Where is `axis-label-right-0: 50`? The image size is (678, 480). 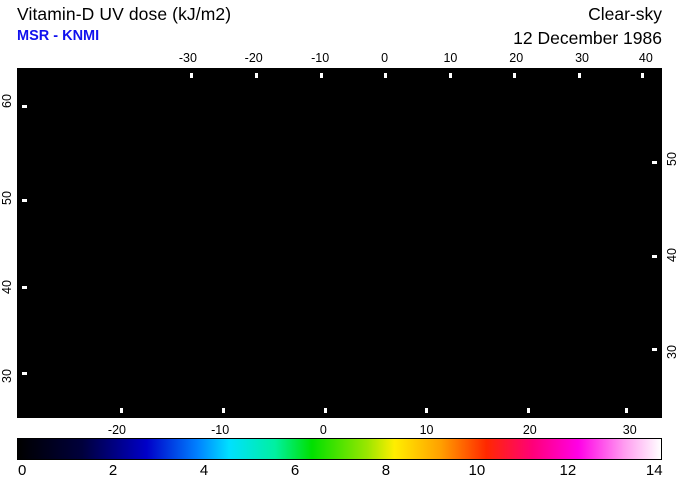 axis-label-right-0: 50 is located at coordinates (671, 159).